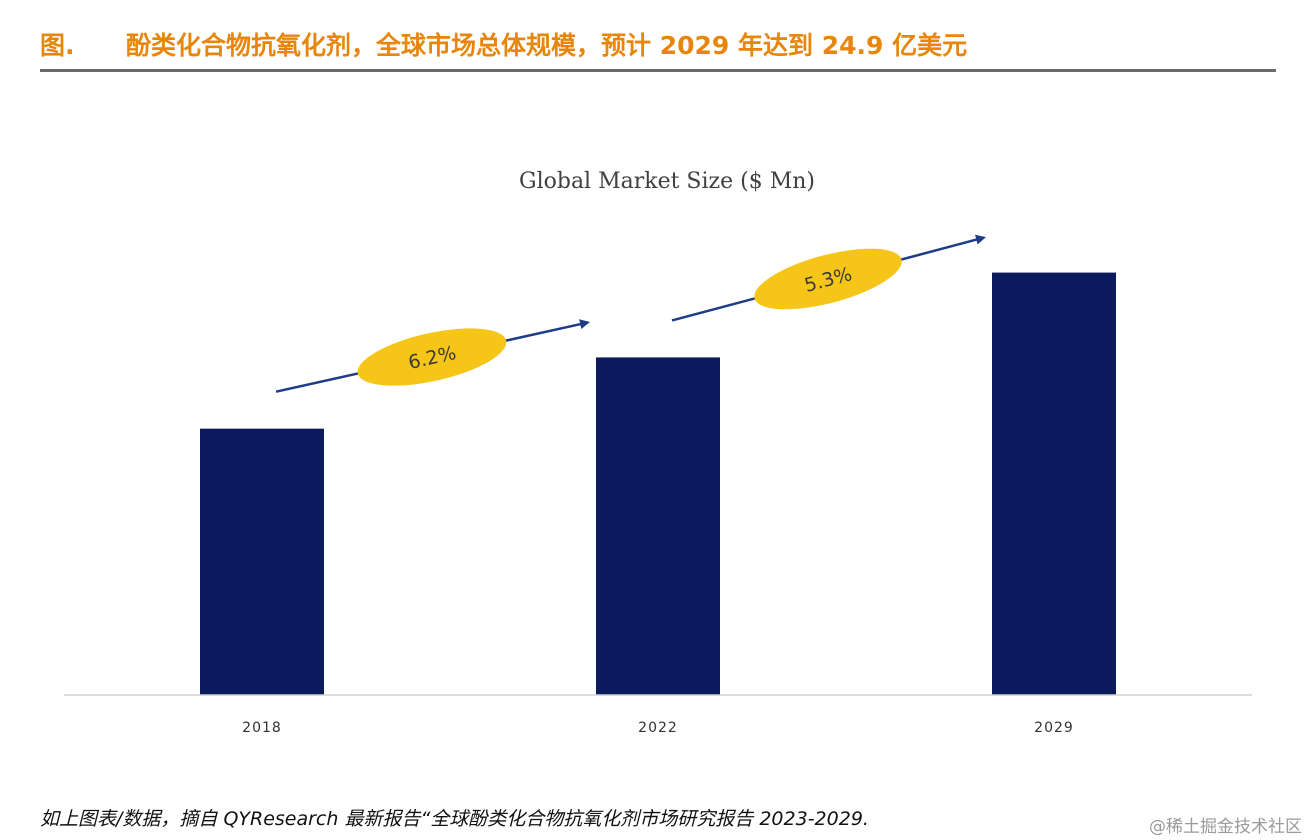  I want to click on figure-title: 酚类化合物抗氧化剂，全球市场总体规模，预计 2029 年达到 24.9 亿美元, so click(547, 45).